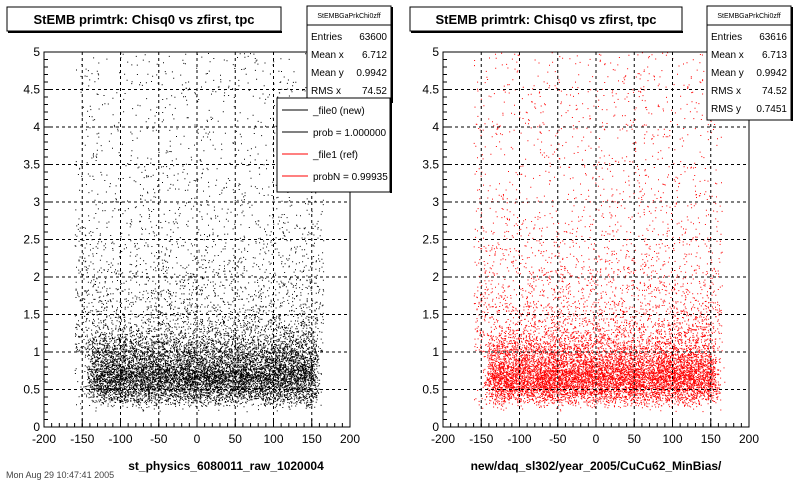 This screenshot has width=800, height=485. I want to click on right-chart-title: StEMB primtrk: Chisq0 vs zfirst, tpc, so click(545, 19).